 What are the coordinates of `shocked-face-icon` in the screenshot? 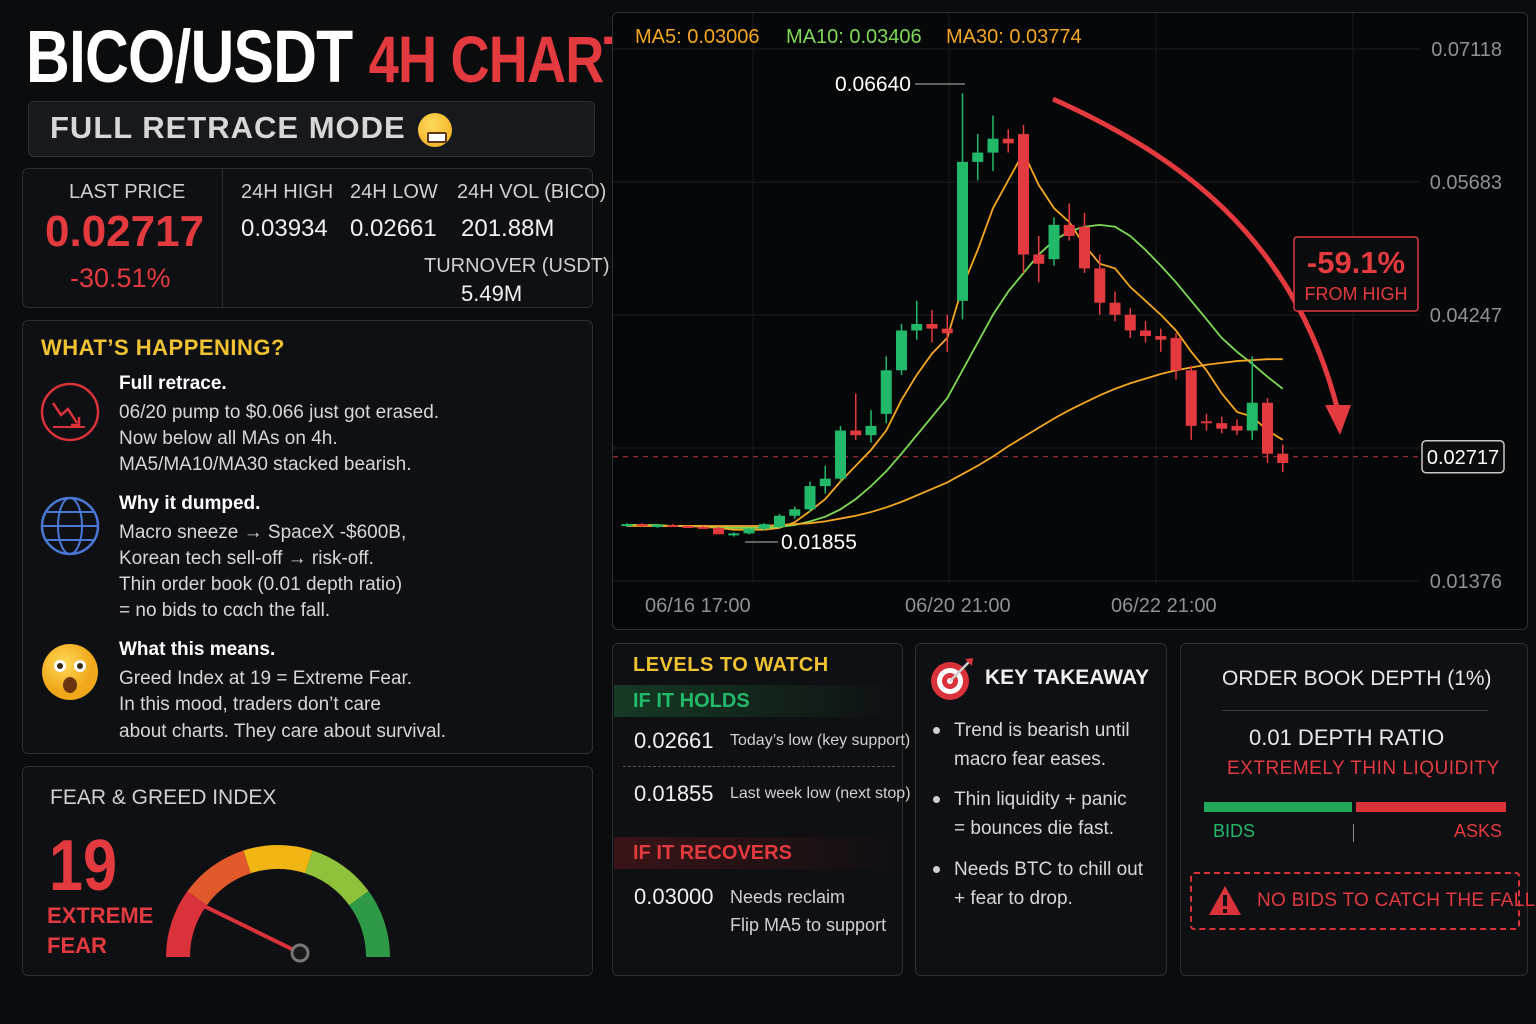 It's located at (70, 672).